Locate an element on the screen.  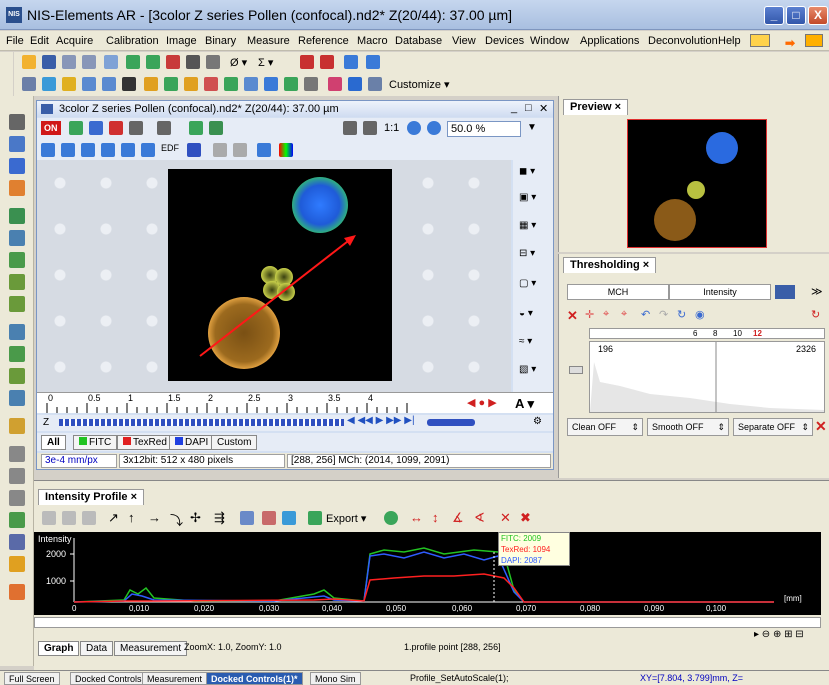
star-icon is located at coordinates (17, 426).